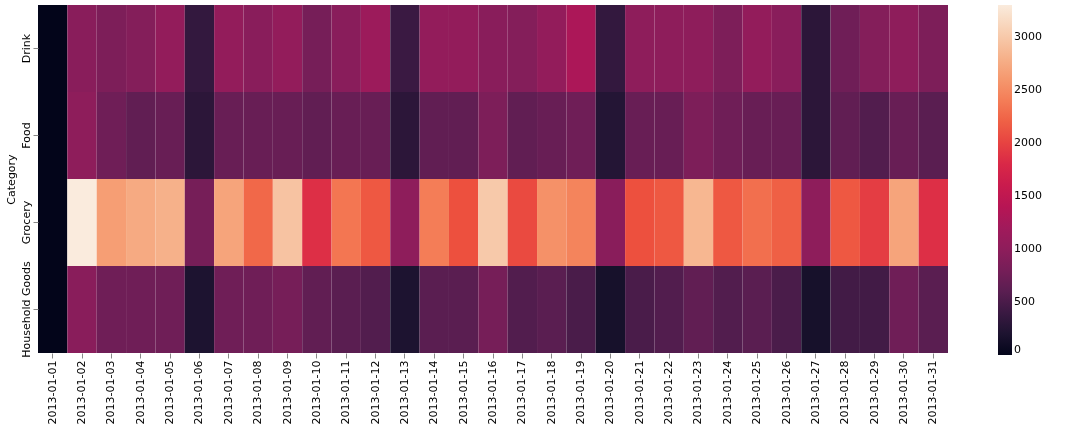  Describe the element at coordinates (82, 392) in the screenshot. I see `x-tick-label: 2013-01-02` at that location.